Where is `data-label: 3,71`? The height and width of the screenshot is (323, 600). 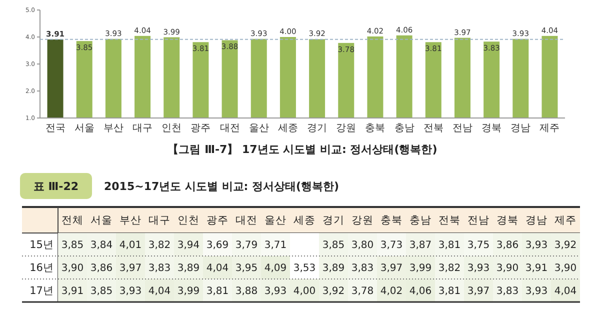 data-label: 3,71 is located at coordinates (275, 245).